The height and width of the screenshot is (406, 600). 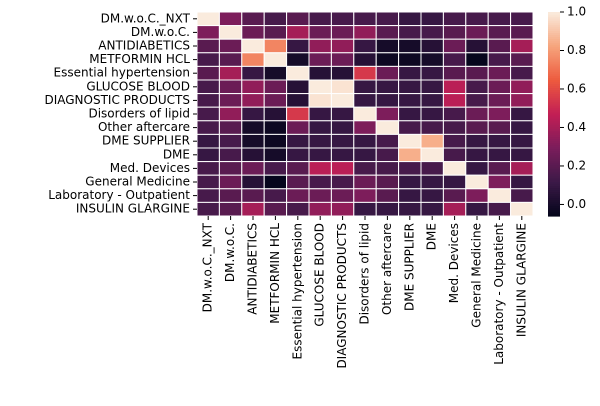 What do you see at coordinates (477, 275) in the screenshot?
I see `x-tick-label: General Medicine` at bounding box center [477, 275].